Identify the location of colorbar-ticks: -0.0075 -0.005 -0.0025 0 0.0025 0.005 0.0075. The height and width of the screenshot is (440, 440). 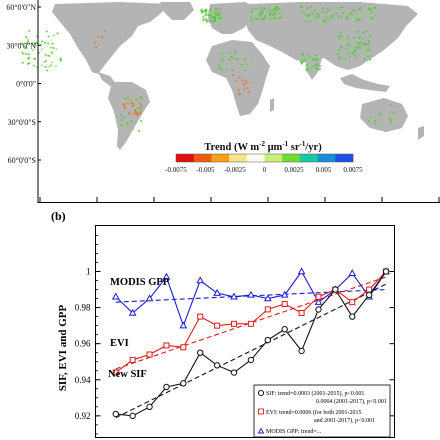
(264, 170).